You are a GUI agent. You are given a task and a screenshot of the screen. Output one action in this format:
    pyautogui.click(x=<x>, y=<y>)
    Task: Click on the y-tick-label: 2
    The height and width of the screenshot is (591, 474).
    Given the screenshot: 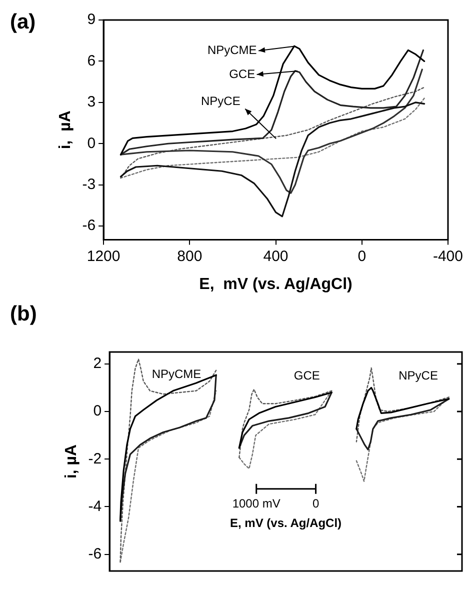 What is the action you would take?
    pyautogui.click(x=97, y=363)
    